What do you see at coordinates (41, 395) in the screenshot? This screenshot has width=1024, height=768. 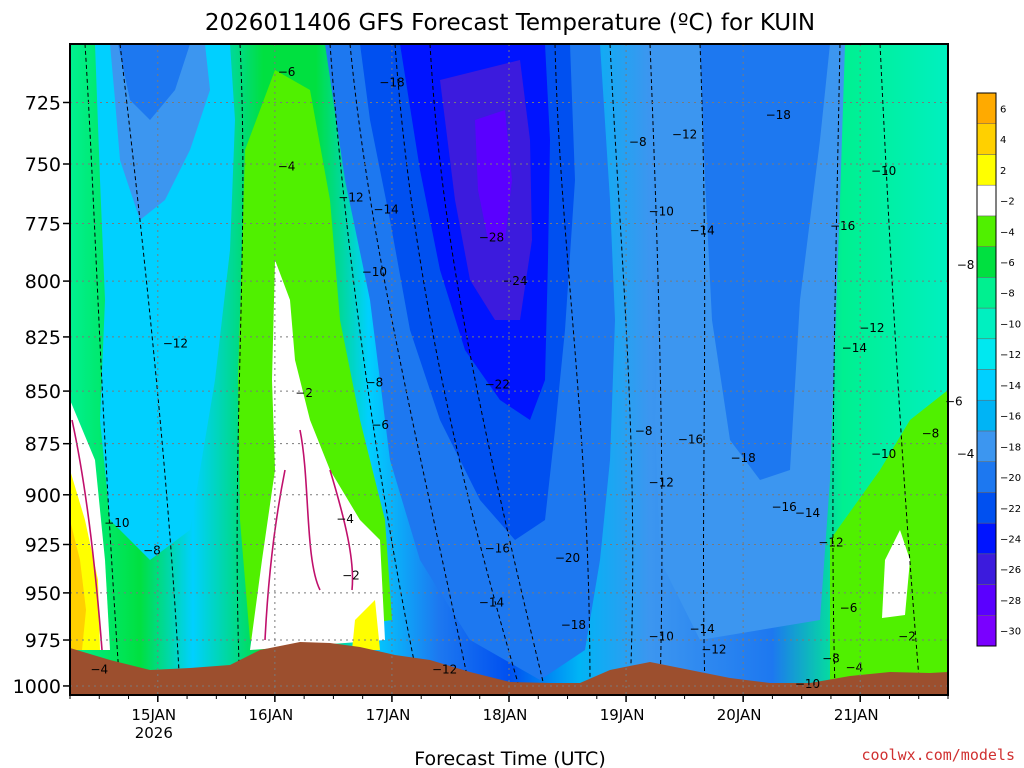 I see `y-axis: 725 750 775 800 825 850 875 900 925 950 975 1000` at bounding box center [41, 395].